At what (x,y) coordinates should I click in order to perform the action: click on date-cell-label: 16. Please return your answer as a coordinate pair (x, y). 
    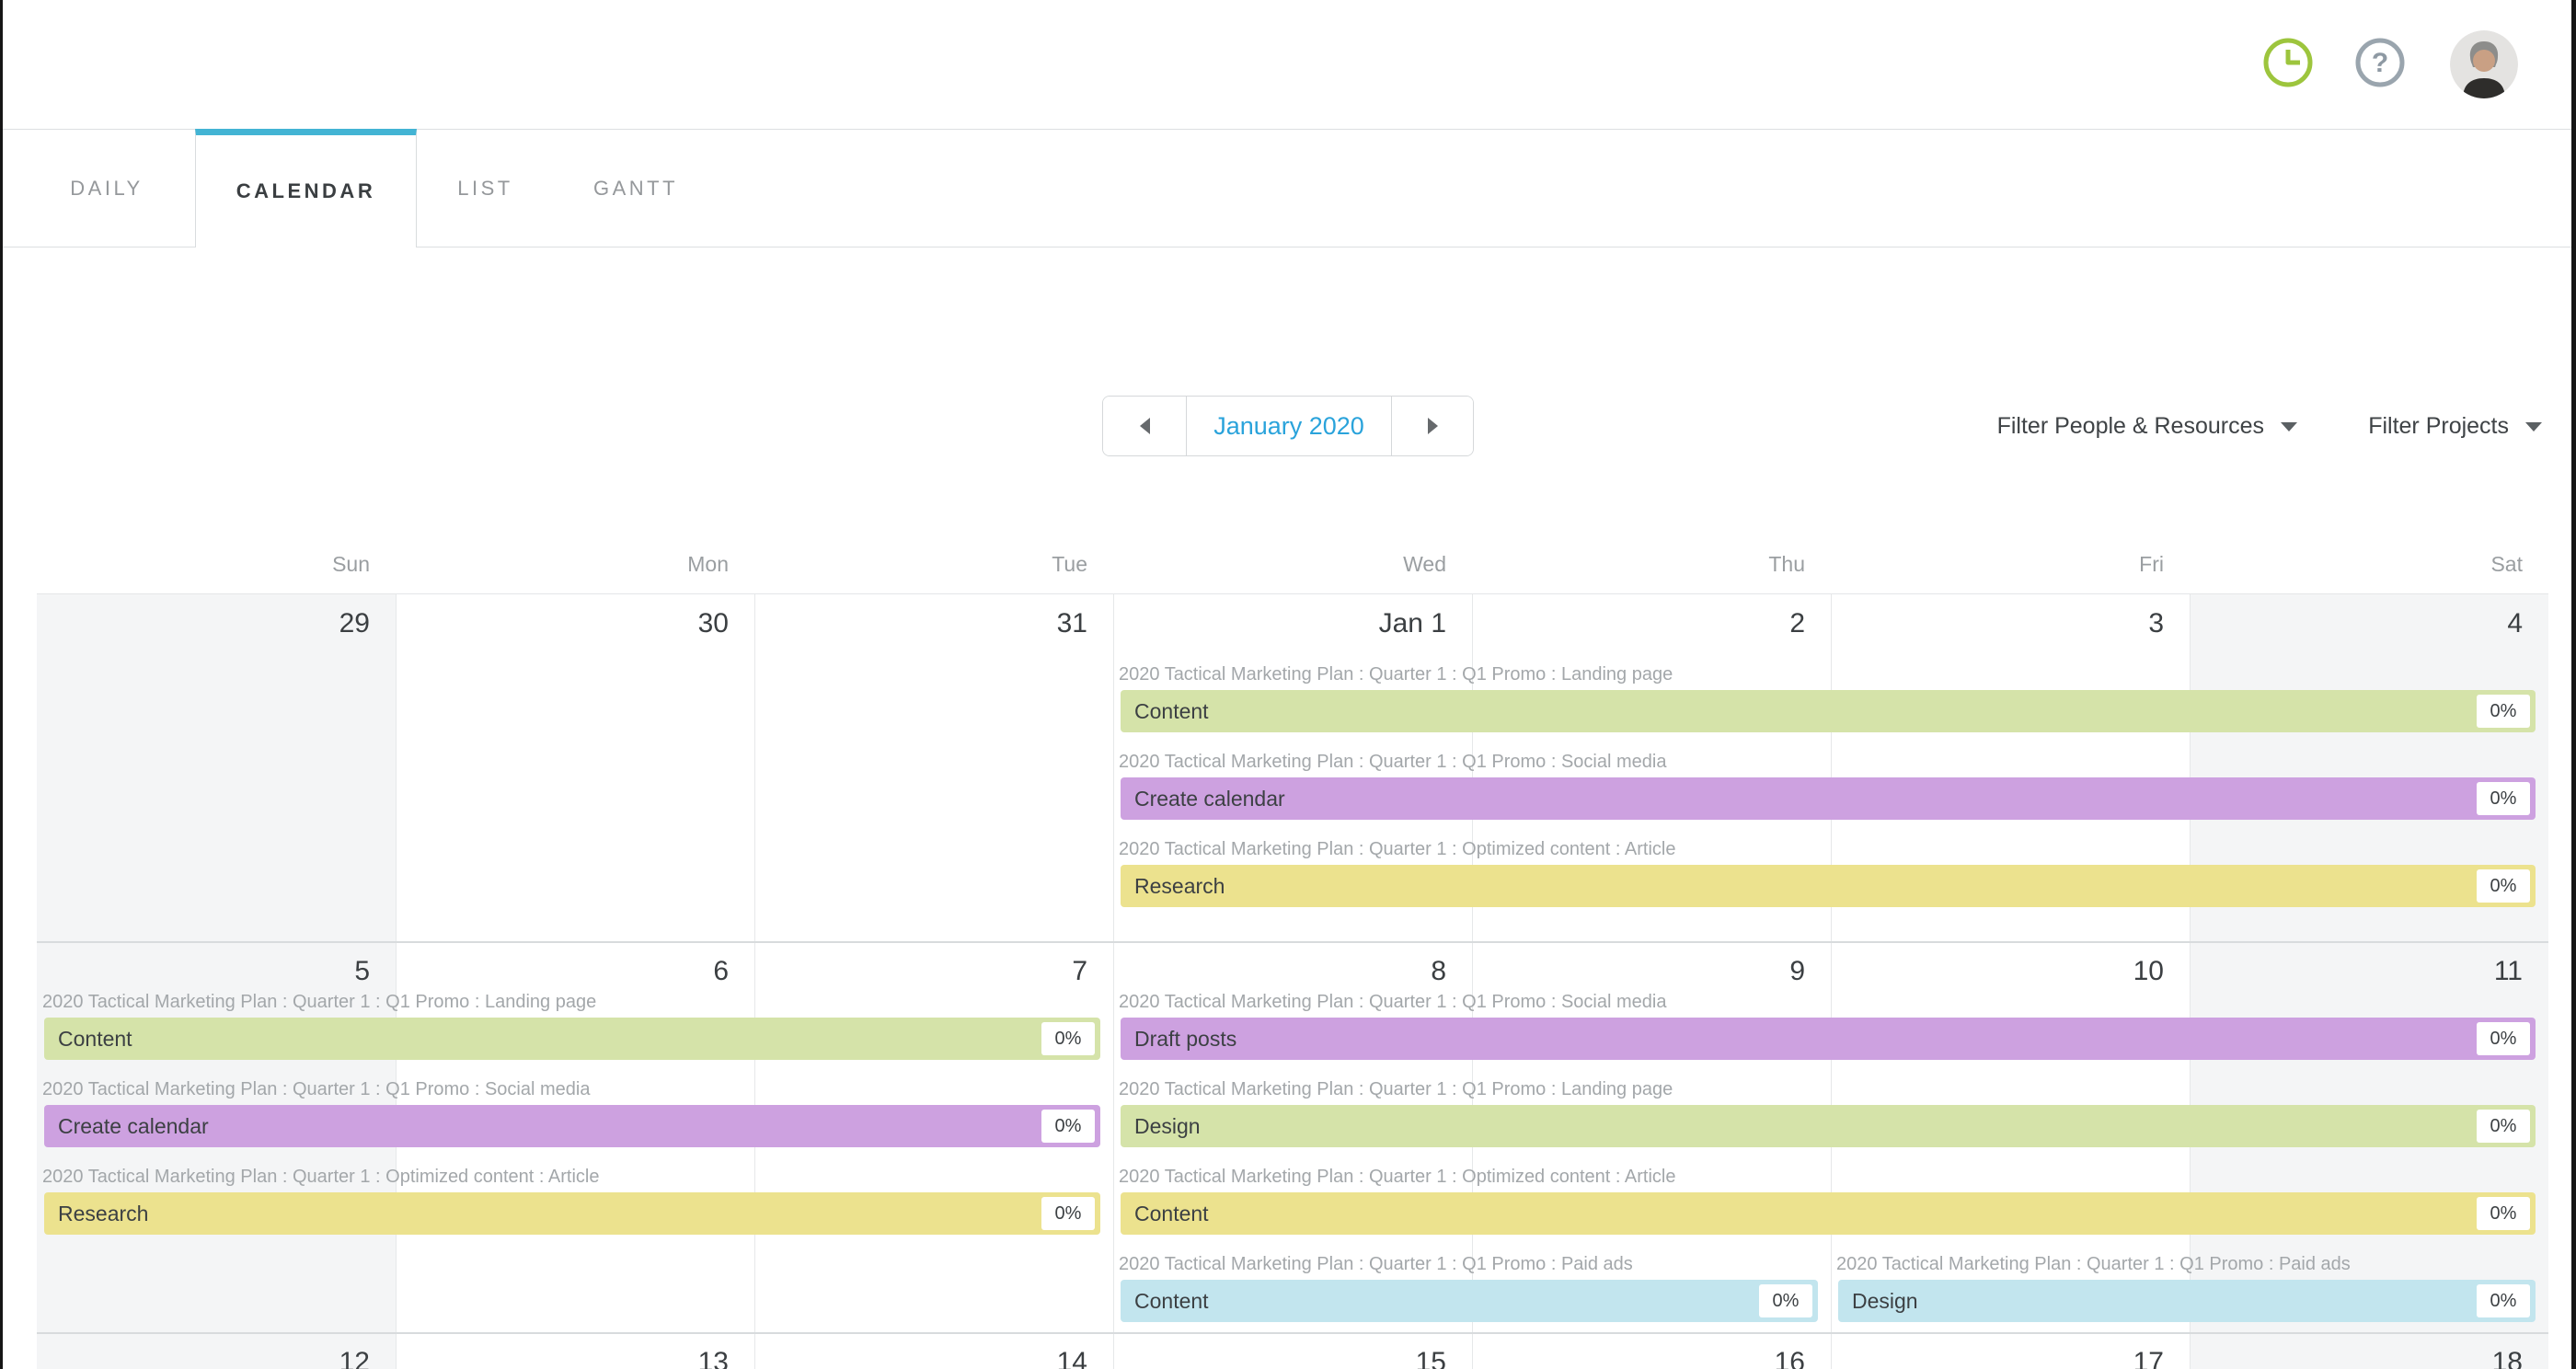
    Looking at the image, I should click on (1789, 1358).